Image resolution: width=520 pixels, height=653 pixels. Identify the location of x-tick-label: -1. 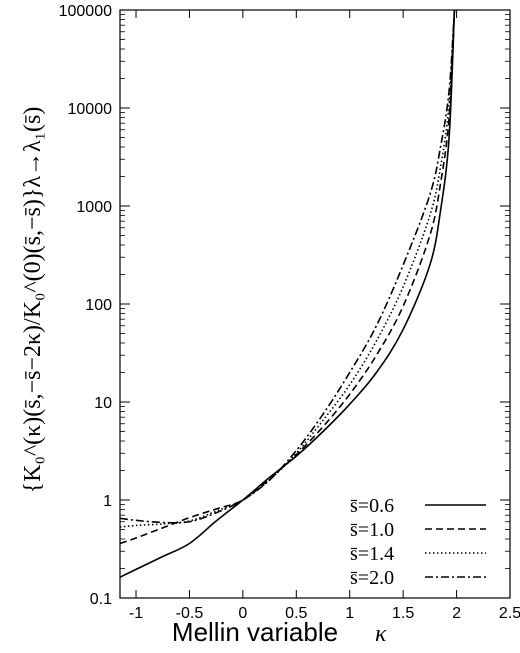
(136, 613).